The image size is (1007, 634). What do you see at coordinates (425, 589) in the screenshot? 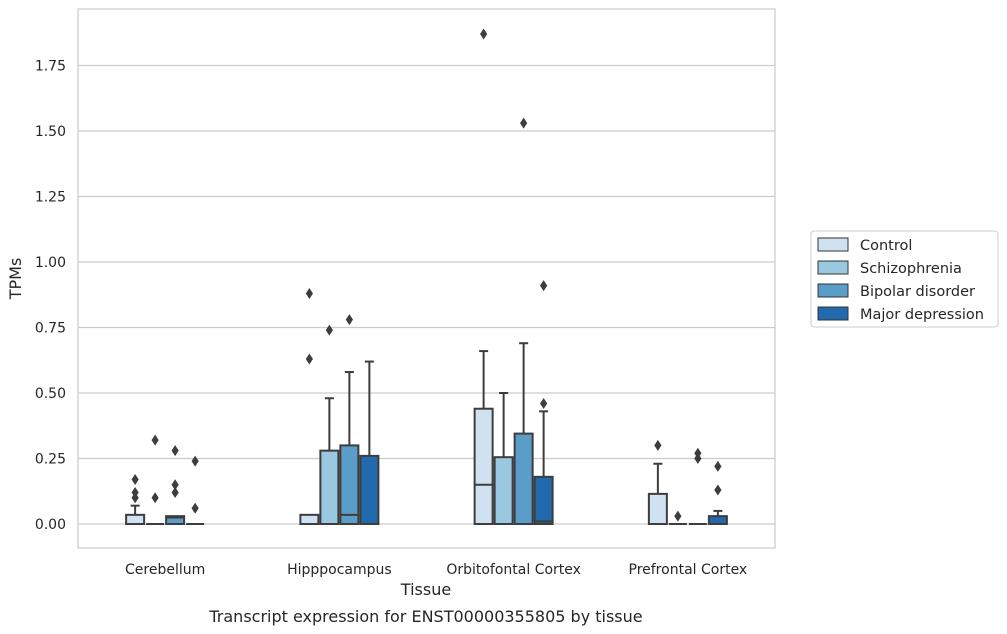
I see `x-axis-label: Tissue` at bounding box center [425, 589].